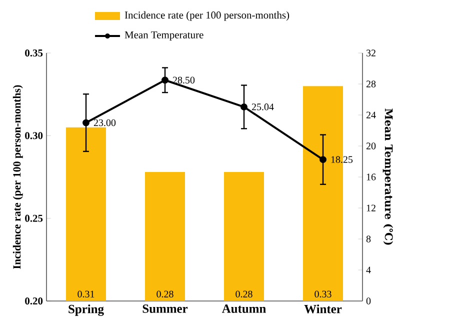 The height and width of the screenshot is (336, 476). Describe the element at coordinates (34, 136) in the screenshot. I see `y-tick-label: 0.30` at that location.